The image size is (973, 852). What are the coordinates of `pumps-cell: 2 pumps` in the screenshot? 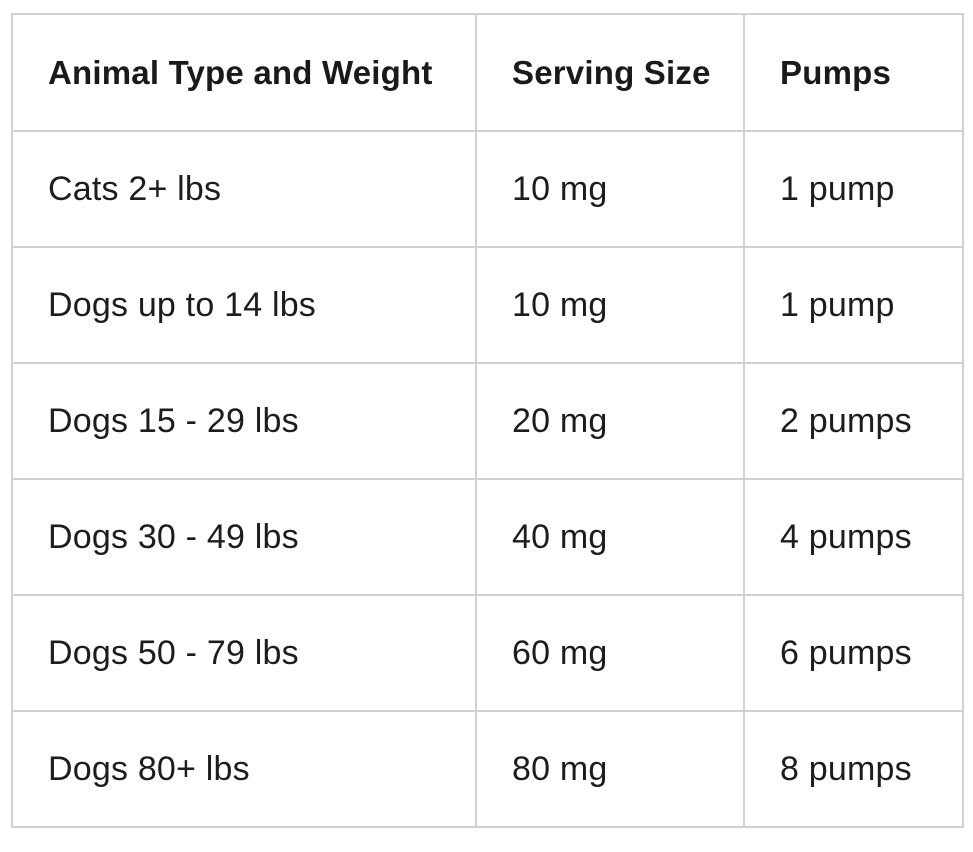 It's located at (853, 421).